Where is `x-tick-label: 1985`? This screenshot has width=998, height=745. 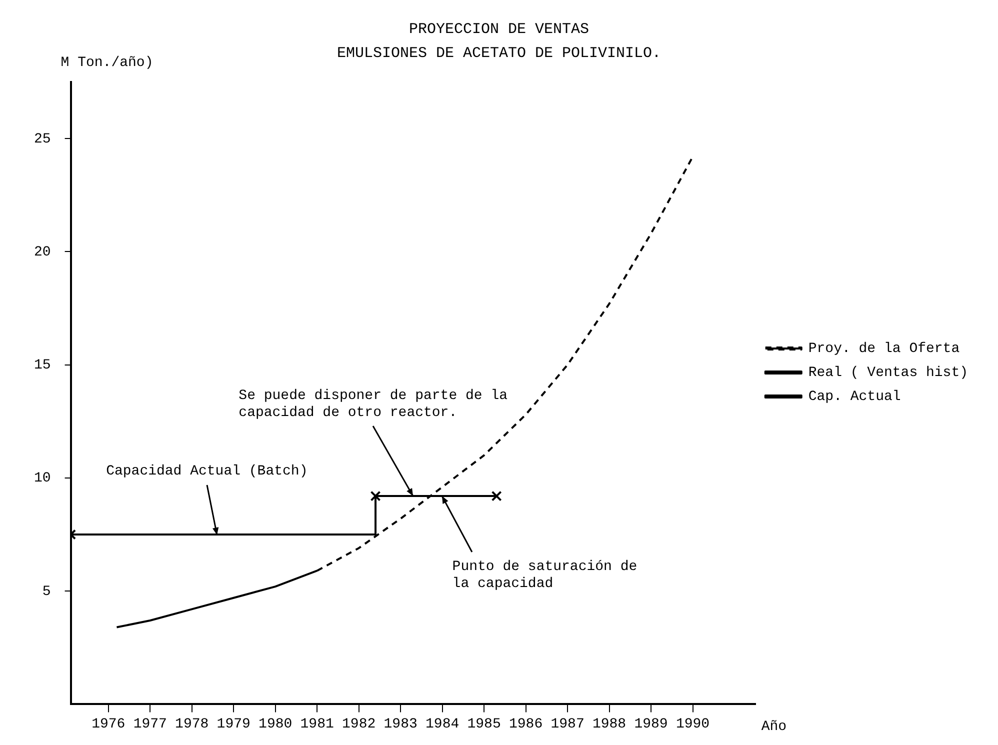
x-tick-label: 1985 is located at coordinates (484, 724).